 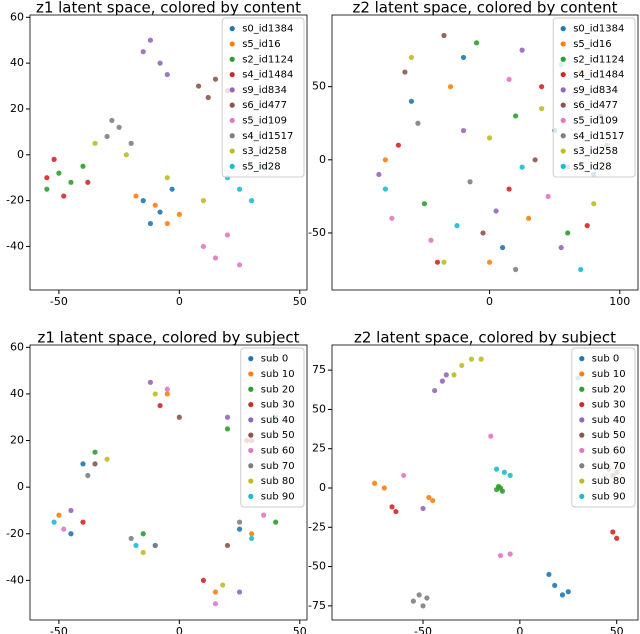 I want to click on legend-label: sub 90, so click(x=278, y=496).